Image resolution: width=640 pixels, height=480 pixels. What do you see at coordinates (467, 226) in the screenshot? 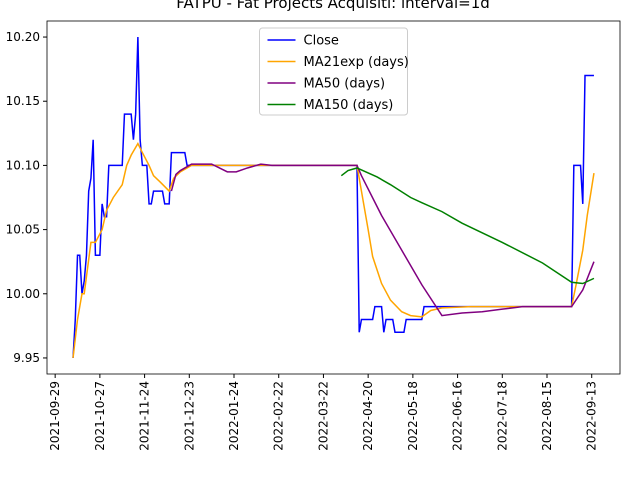
I see `series-line` at bounding box center [467, 226].